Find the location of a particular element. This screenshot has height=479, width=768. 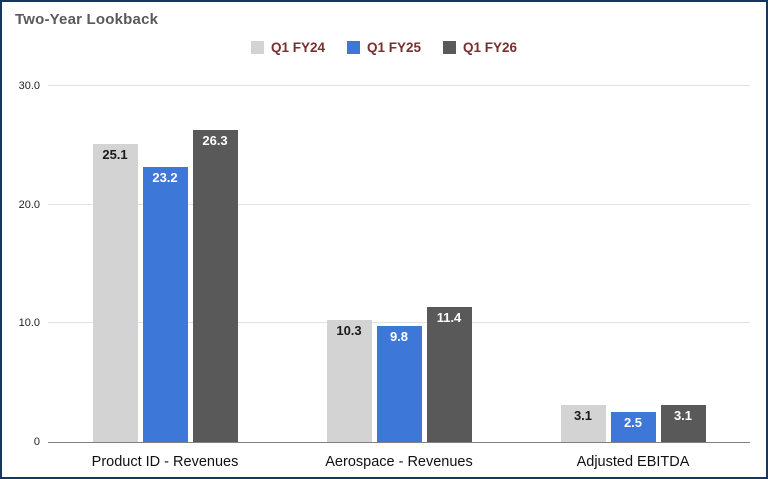

category-label: Product ID - Revenues is located at coordinates (165, 462).